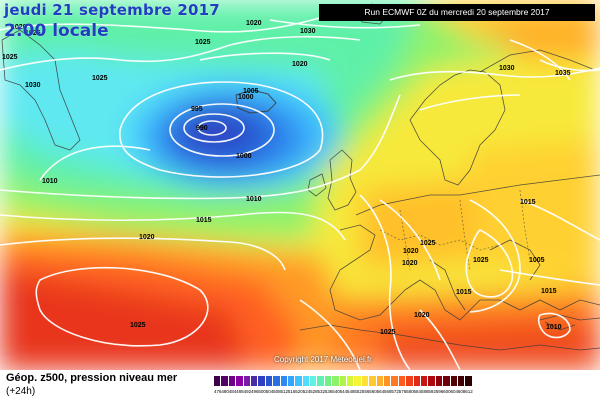  I want to click on forecast-date: jeudi 21 septembre 2017, so click(112, 10).